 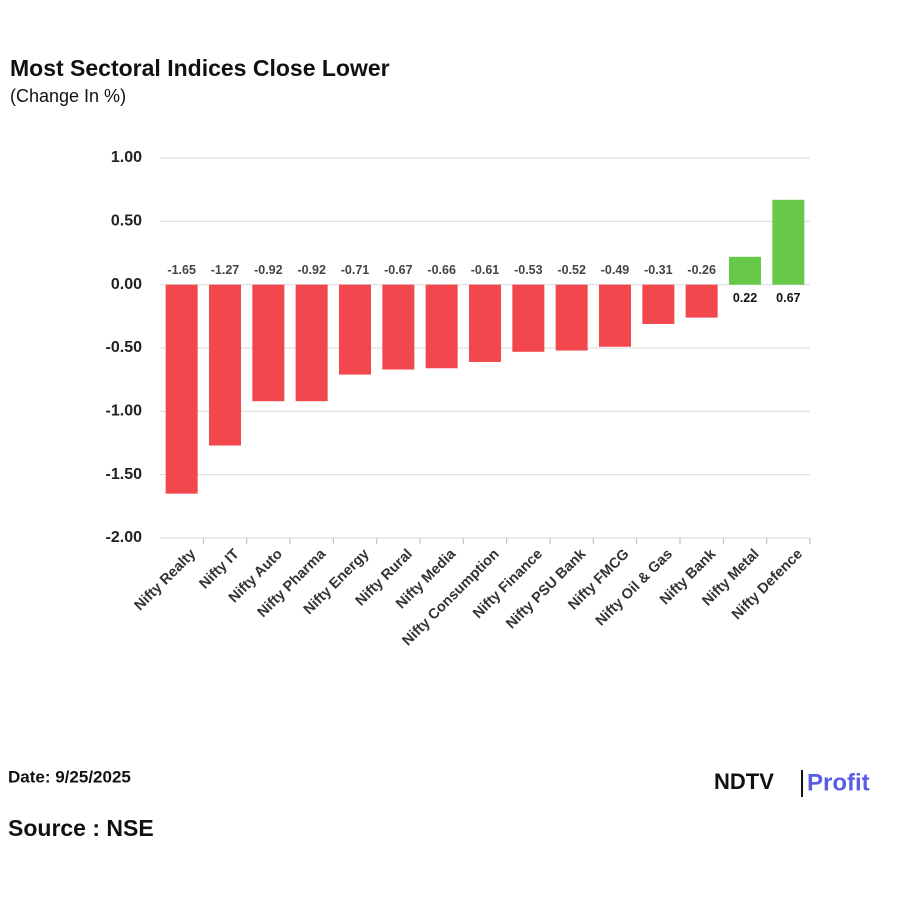 I want to click on y-tick-label: 0.00, so click(x=126, y=284).